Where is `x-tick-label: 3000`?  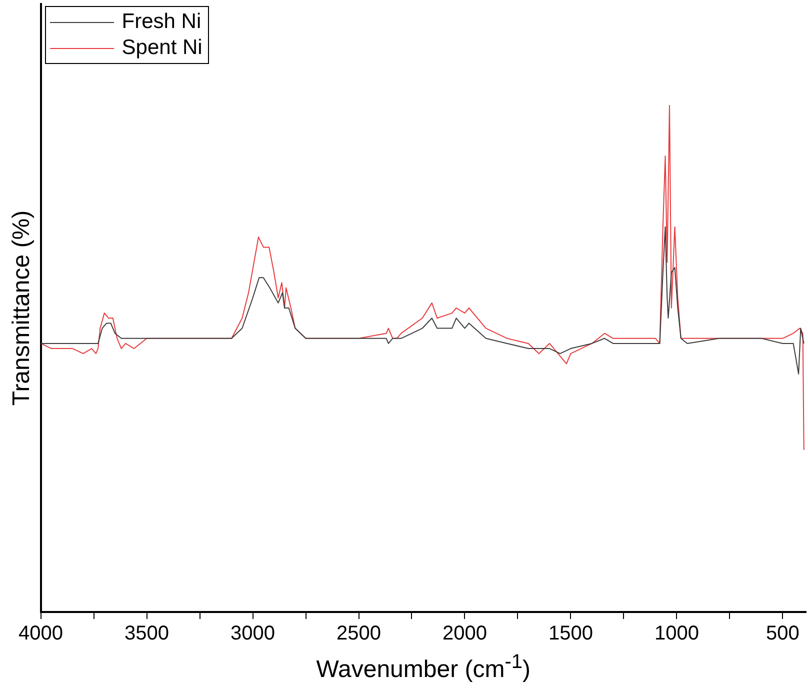
x-tick-label: 3000 is located at coordinates (253, 633).